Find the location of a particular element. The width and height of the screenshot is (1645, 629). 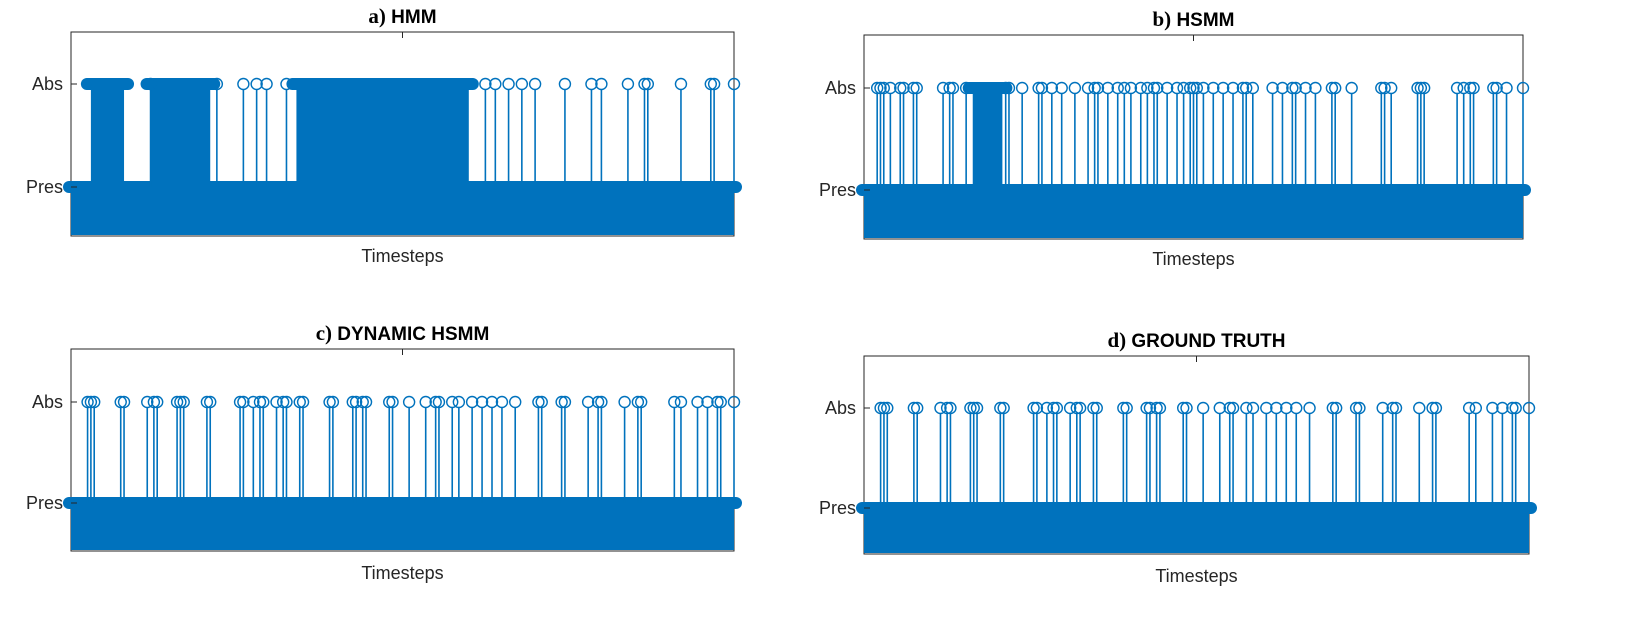

pres-stem-band is located at coordinates (1196, 530).